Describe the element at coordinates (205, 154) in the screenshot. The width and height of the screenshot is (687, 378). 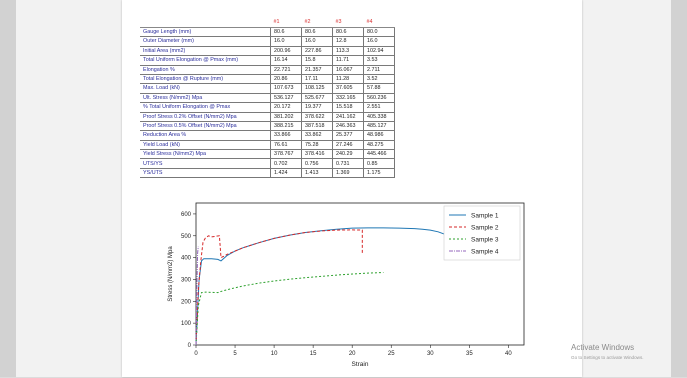
I see `row-label: Yield Stress (N/mm2) Mpa` at that location.